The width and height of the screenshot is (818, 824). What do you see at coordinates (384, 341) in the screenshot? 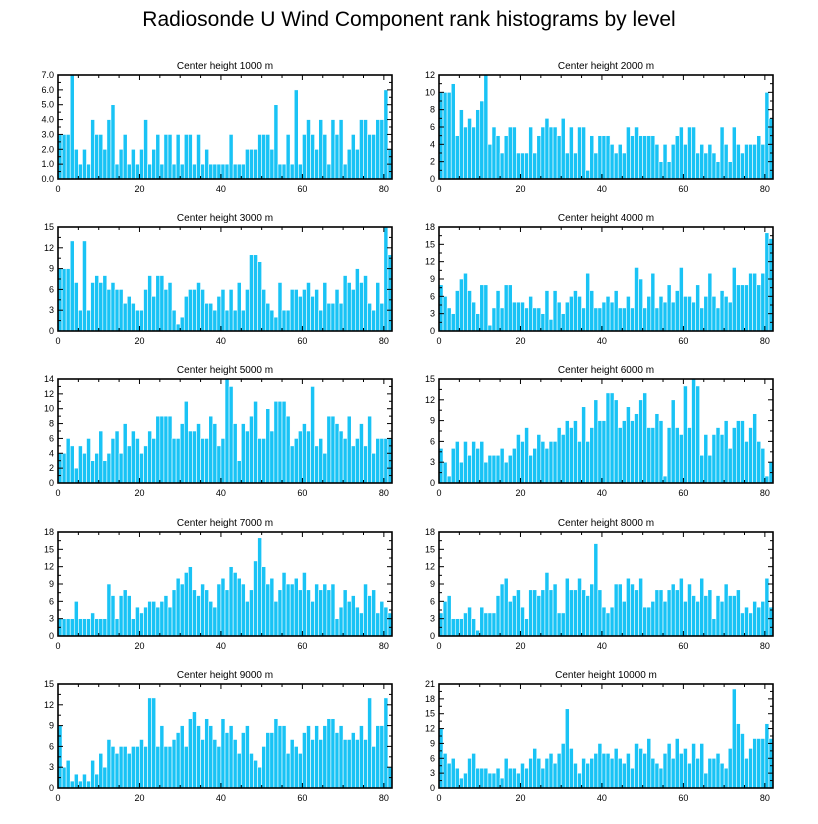
I see `x-tick-label: 80` at bounding box center [384, 341].